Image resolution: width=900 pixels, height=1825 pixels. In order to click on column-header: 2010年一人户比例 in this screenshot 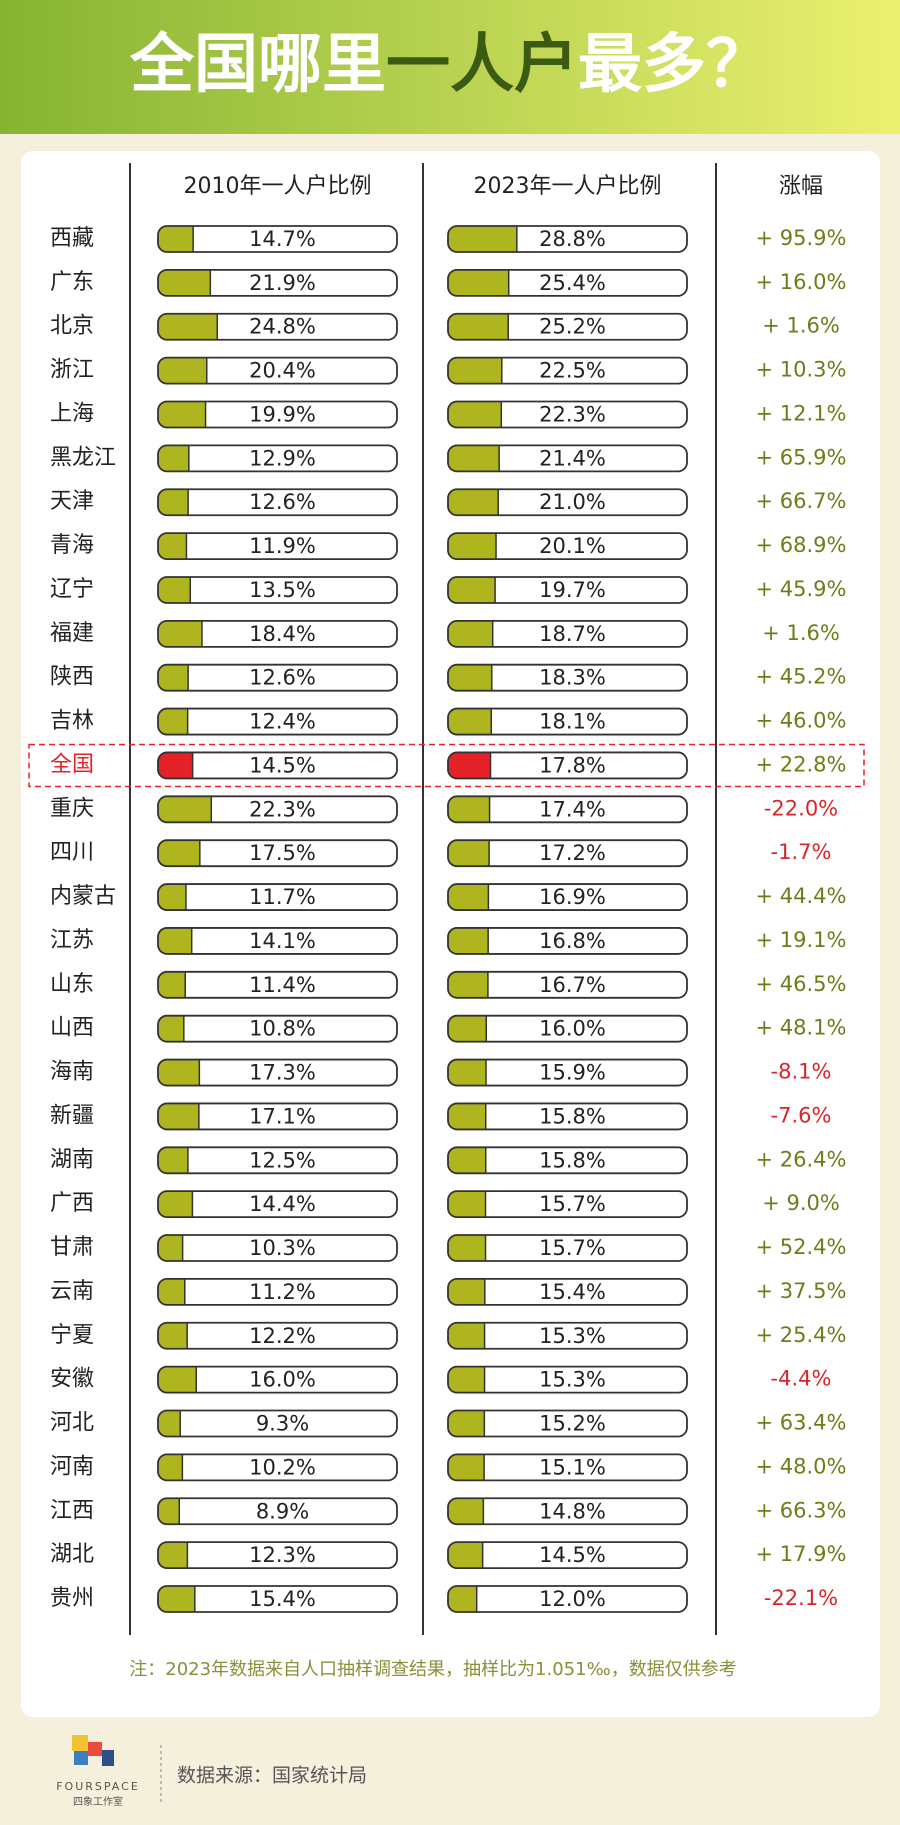, I will do `click(278, 186)`.